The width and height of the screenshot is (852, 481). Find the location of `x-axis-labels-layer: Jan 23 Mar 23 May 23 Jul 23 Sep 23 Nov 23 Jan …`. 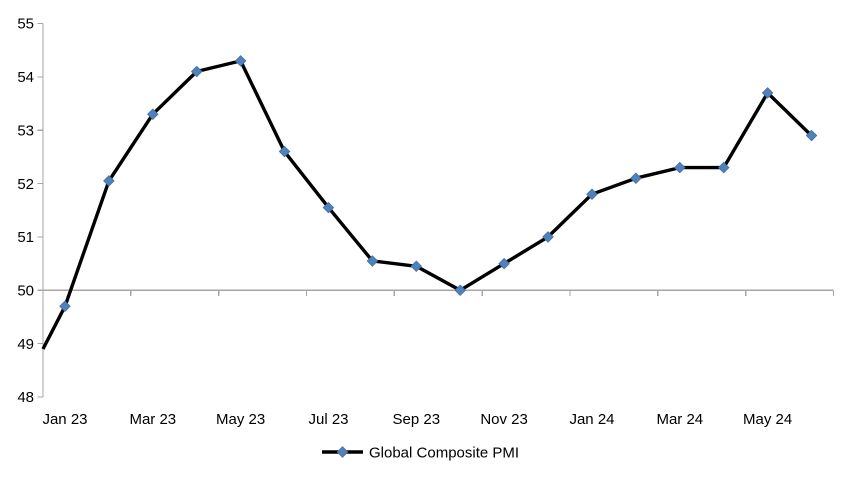

x-axis-labels-layer: Jan 23 Mar 23 May 23 Jul 23 Sep 23 Nov 23 Jan … is located at coordinates (417, 419).